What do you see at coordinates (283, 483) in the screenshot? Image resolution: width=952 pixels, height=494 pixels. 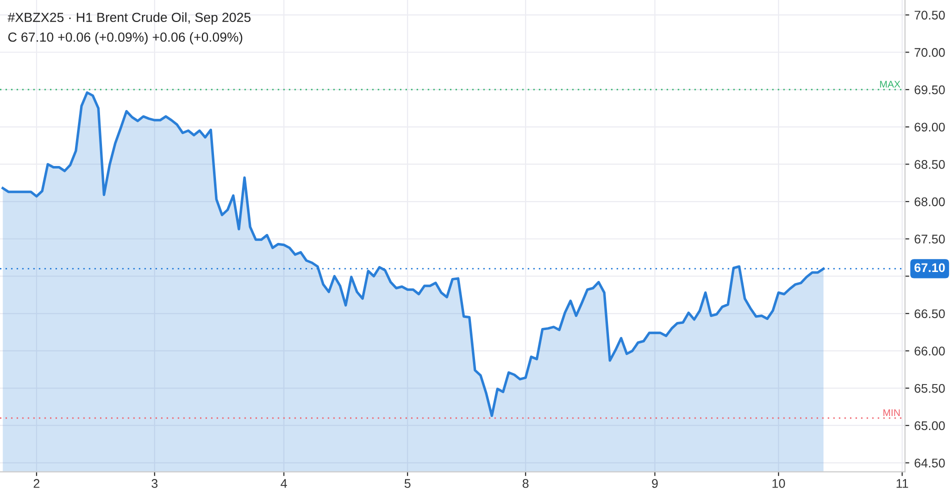 I see `x-tick-label: 4` at bounding box center [283, 483].